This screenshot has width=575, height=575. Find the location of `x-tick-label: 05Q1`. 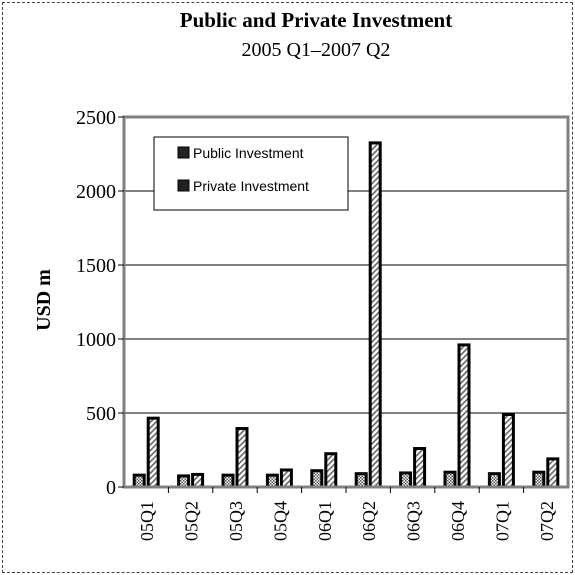

x-tick-label: 05Q1 is located at coordinates (147, 521).